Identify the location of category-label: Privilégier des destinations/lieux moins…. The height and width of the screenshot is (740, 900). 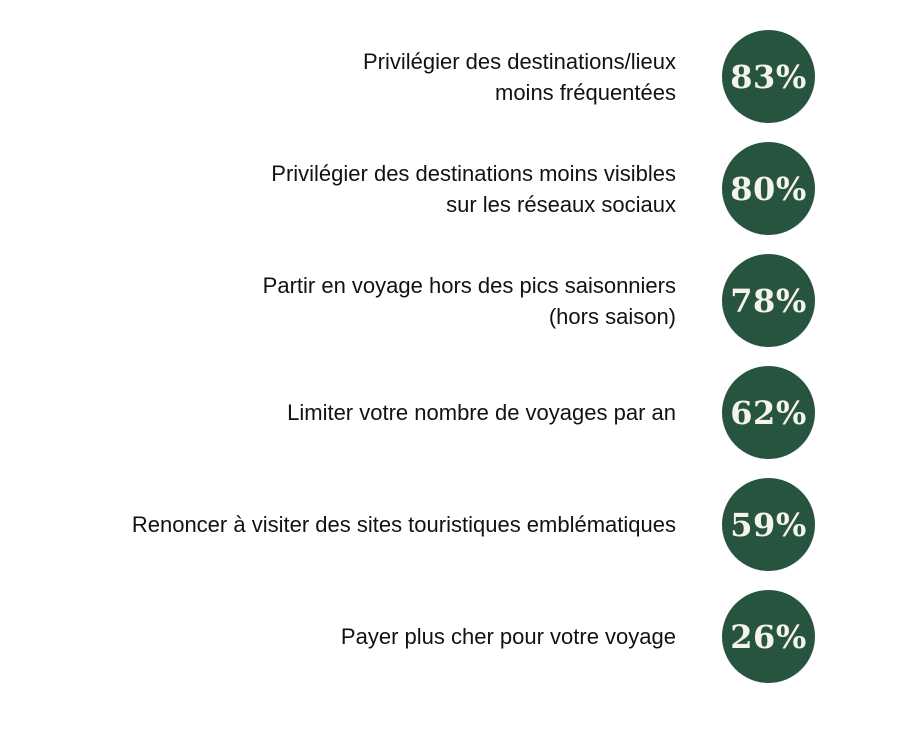
(381, 77).